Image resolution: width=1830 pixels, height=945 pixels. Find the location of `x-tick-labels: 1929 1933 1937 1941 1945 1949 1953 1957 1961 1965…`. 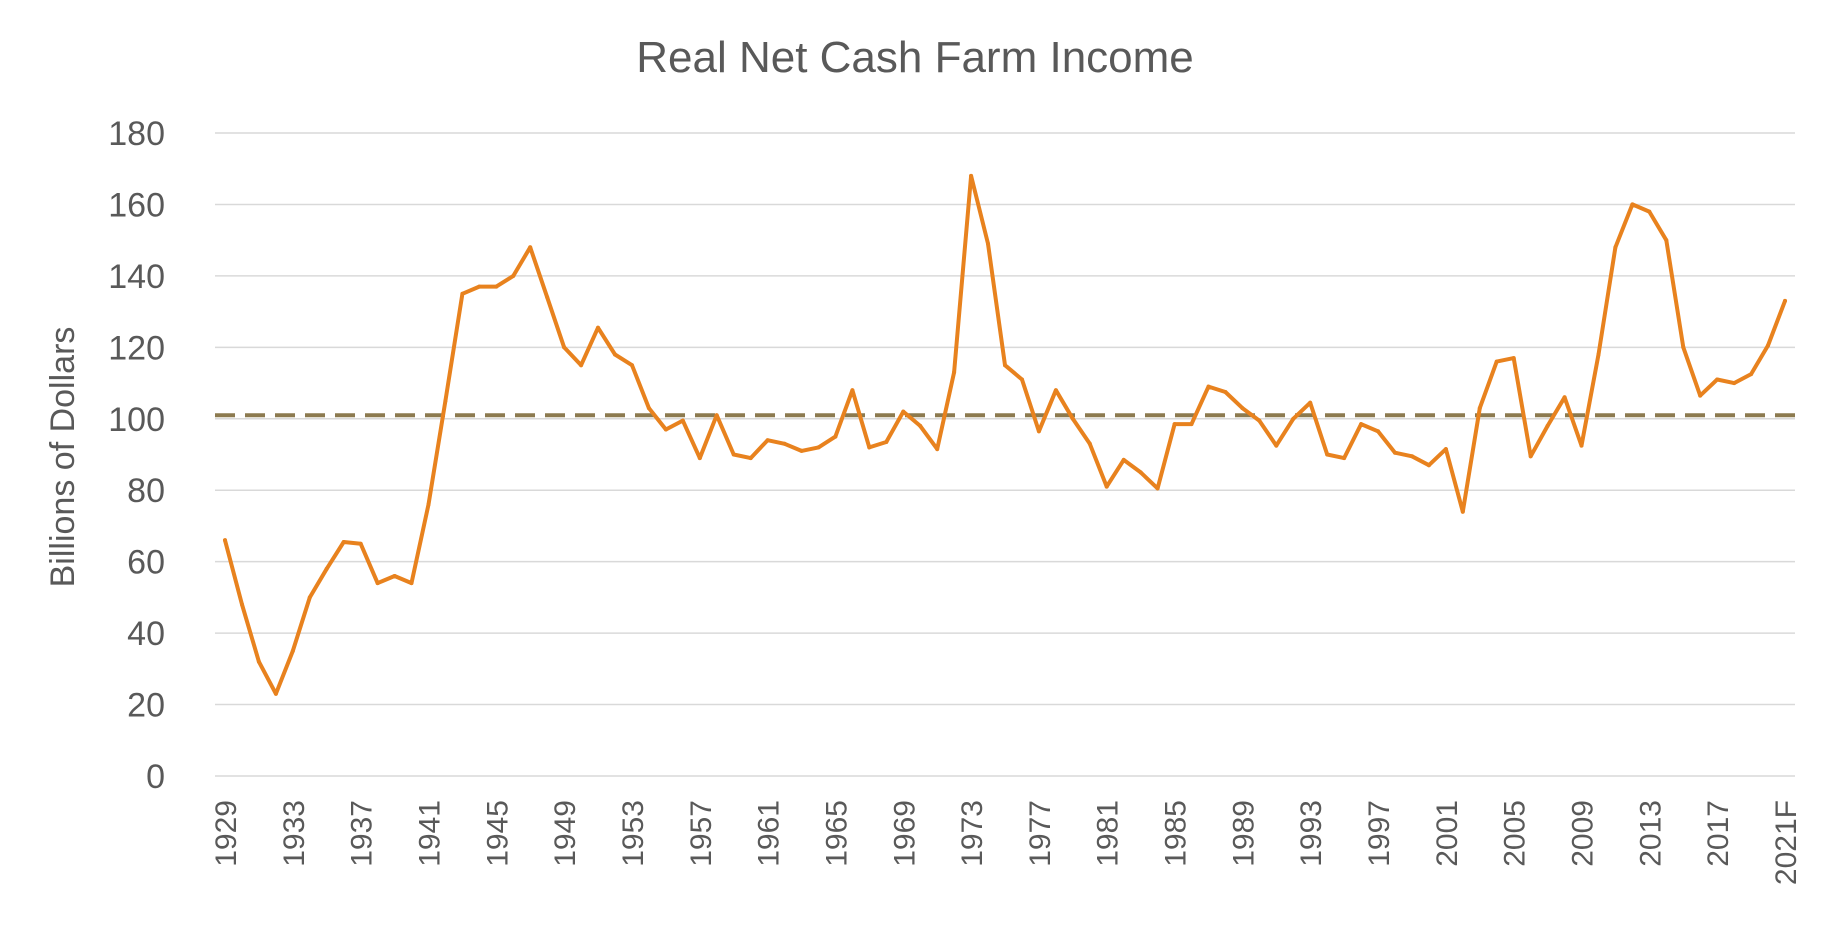

x-tick-labels: 1929 1933 1937 1941 1945 1949 1953 1957 1961 1965… is located at coordinates (1006, 842).